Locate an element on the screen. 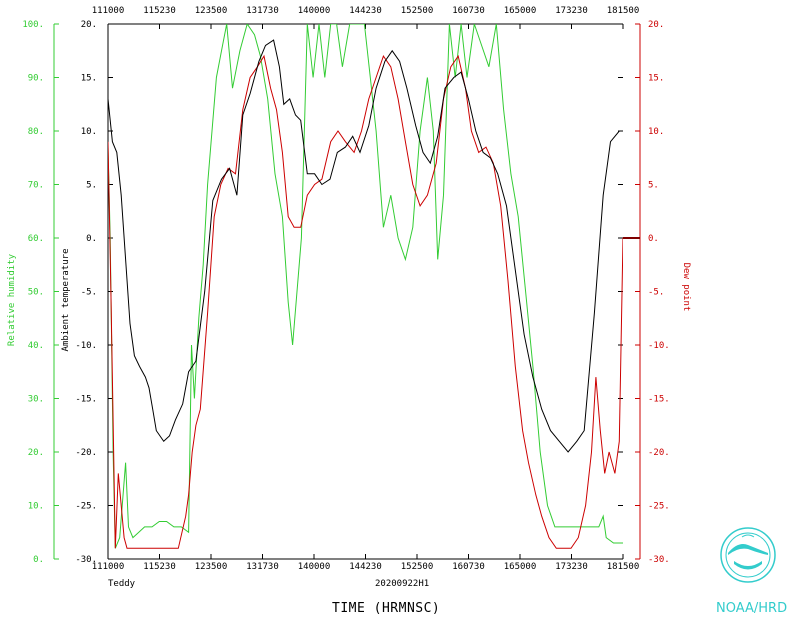  x-axis-title: TIME (HRMNSC) is located at coordinates (386, 608).